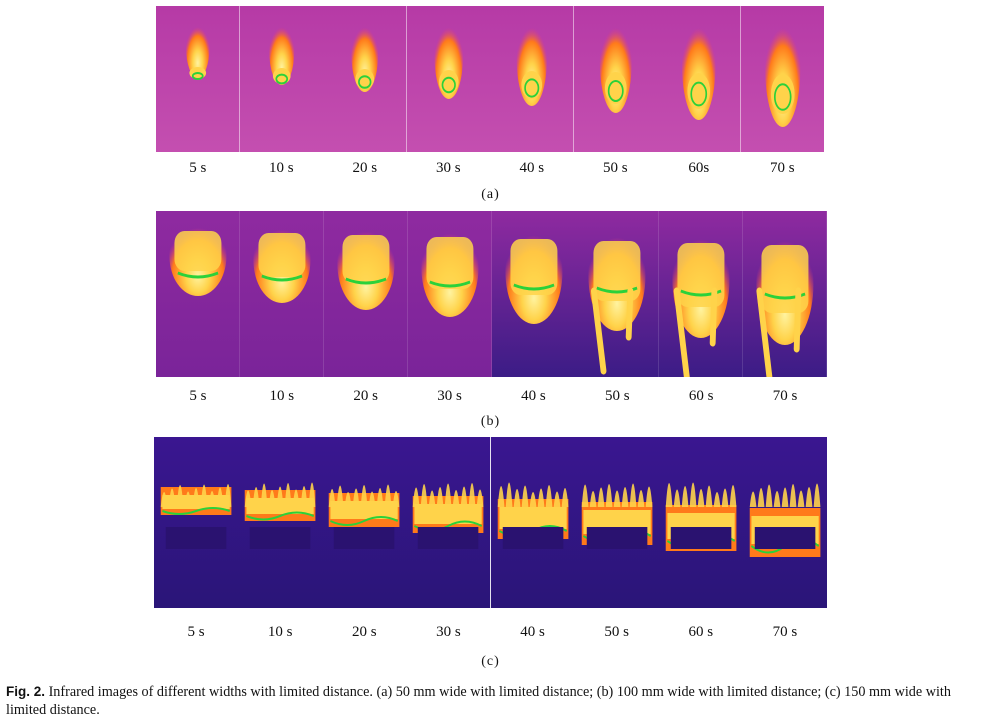  I want to click on panel-c-sublabel: (c), so click(490, 661).